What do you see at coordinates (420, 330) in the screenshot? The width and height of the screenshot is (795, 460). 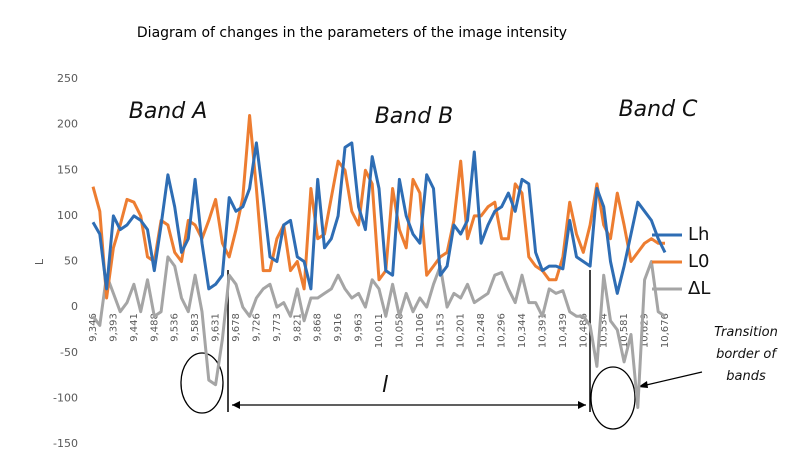 I see `x-tick-label: 10,106` at bounding box center [420, 330].